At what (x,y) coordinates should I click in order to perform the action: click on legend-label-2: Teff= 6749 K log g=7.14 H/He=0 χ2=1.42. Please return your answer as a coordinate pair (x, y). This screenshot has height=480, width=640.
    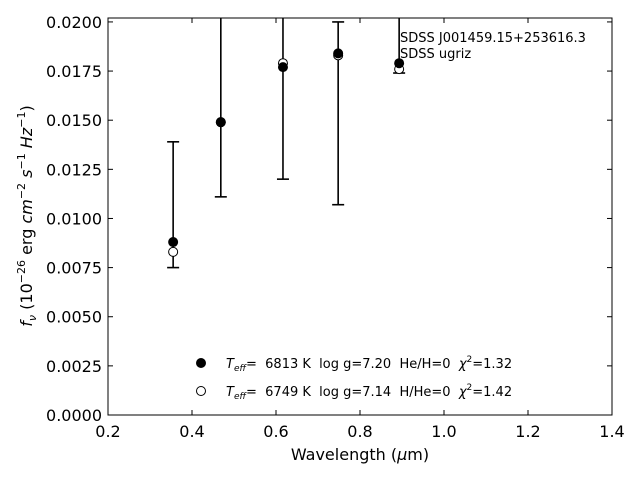
    Looking at the image, I should click on (369, 392).